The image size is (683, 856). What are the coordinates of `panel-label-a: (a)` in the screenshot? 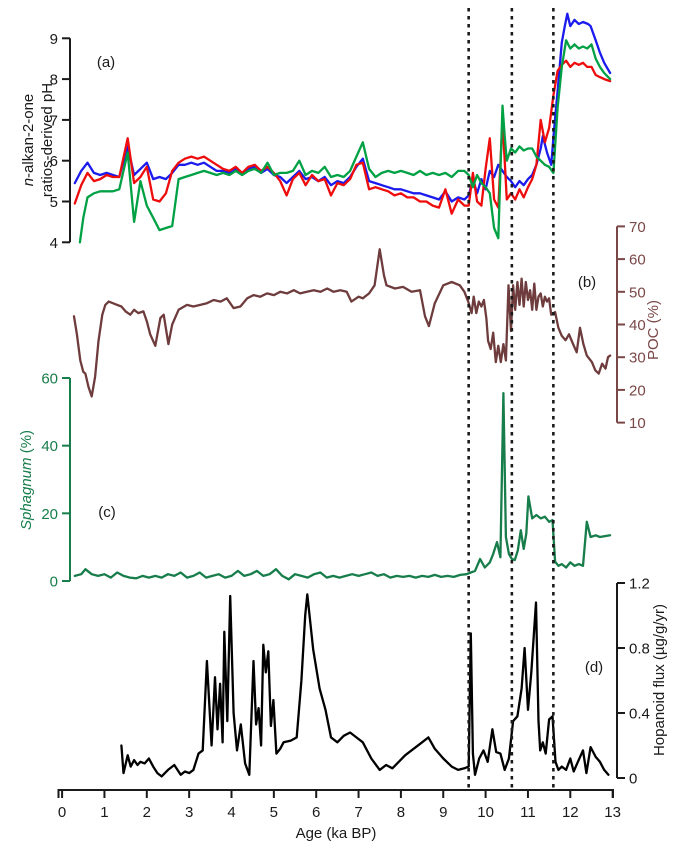 It's located at (106, 62).